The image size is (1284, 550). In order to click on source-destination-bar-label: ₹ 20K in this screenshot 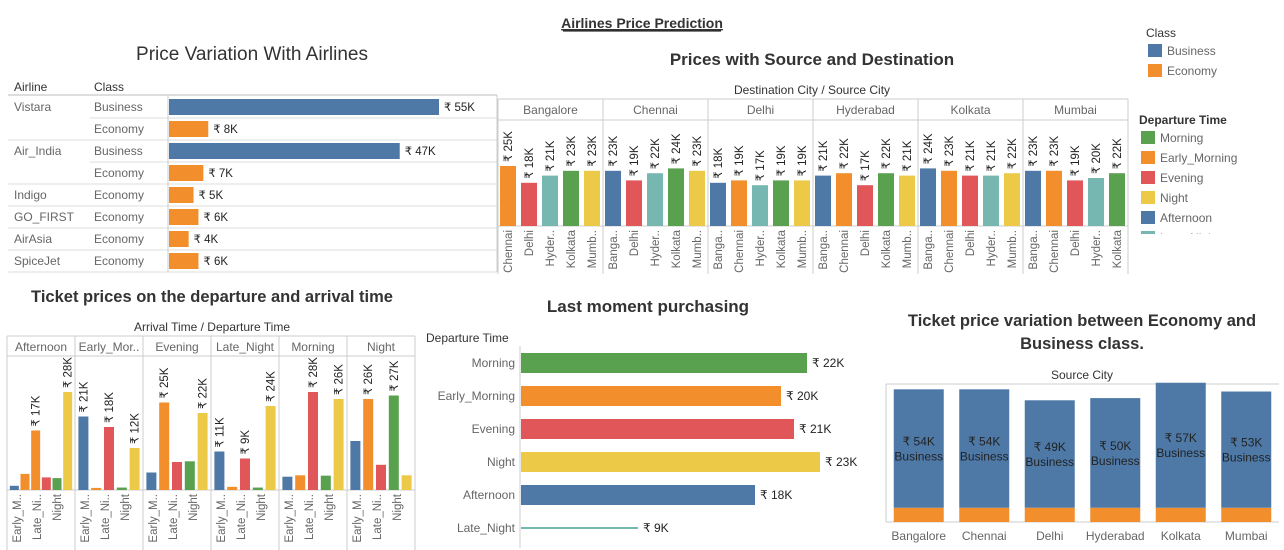, I will do `click(1097, 158)`.